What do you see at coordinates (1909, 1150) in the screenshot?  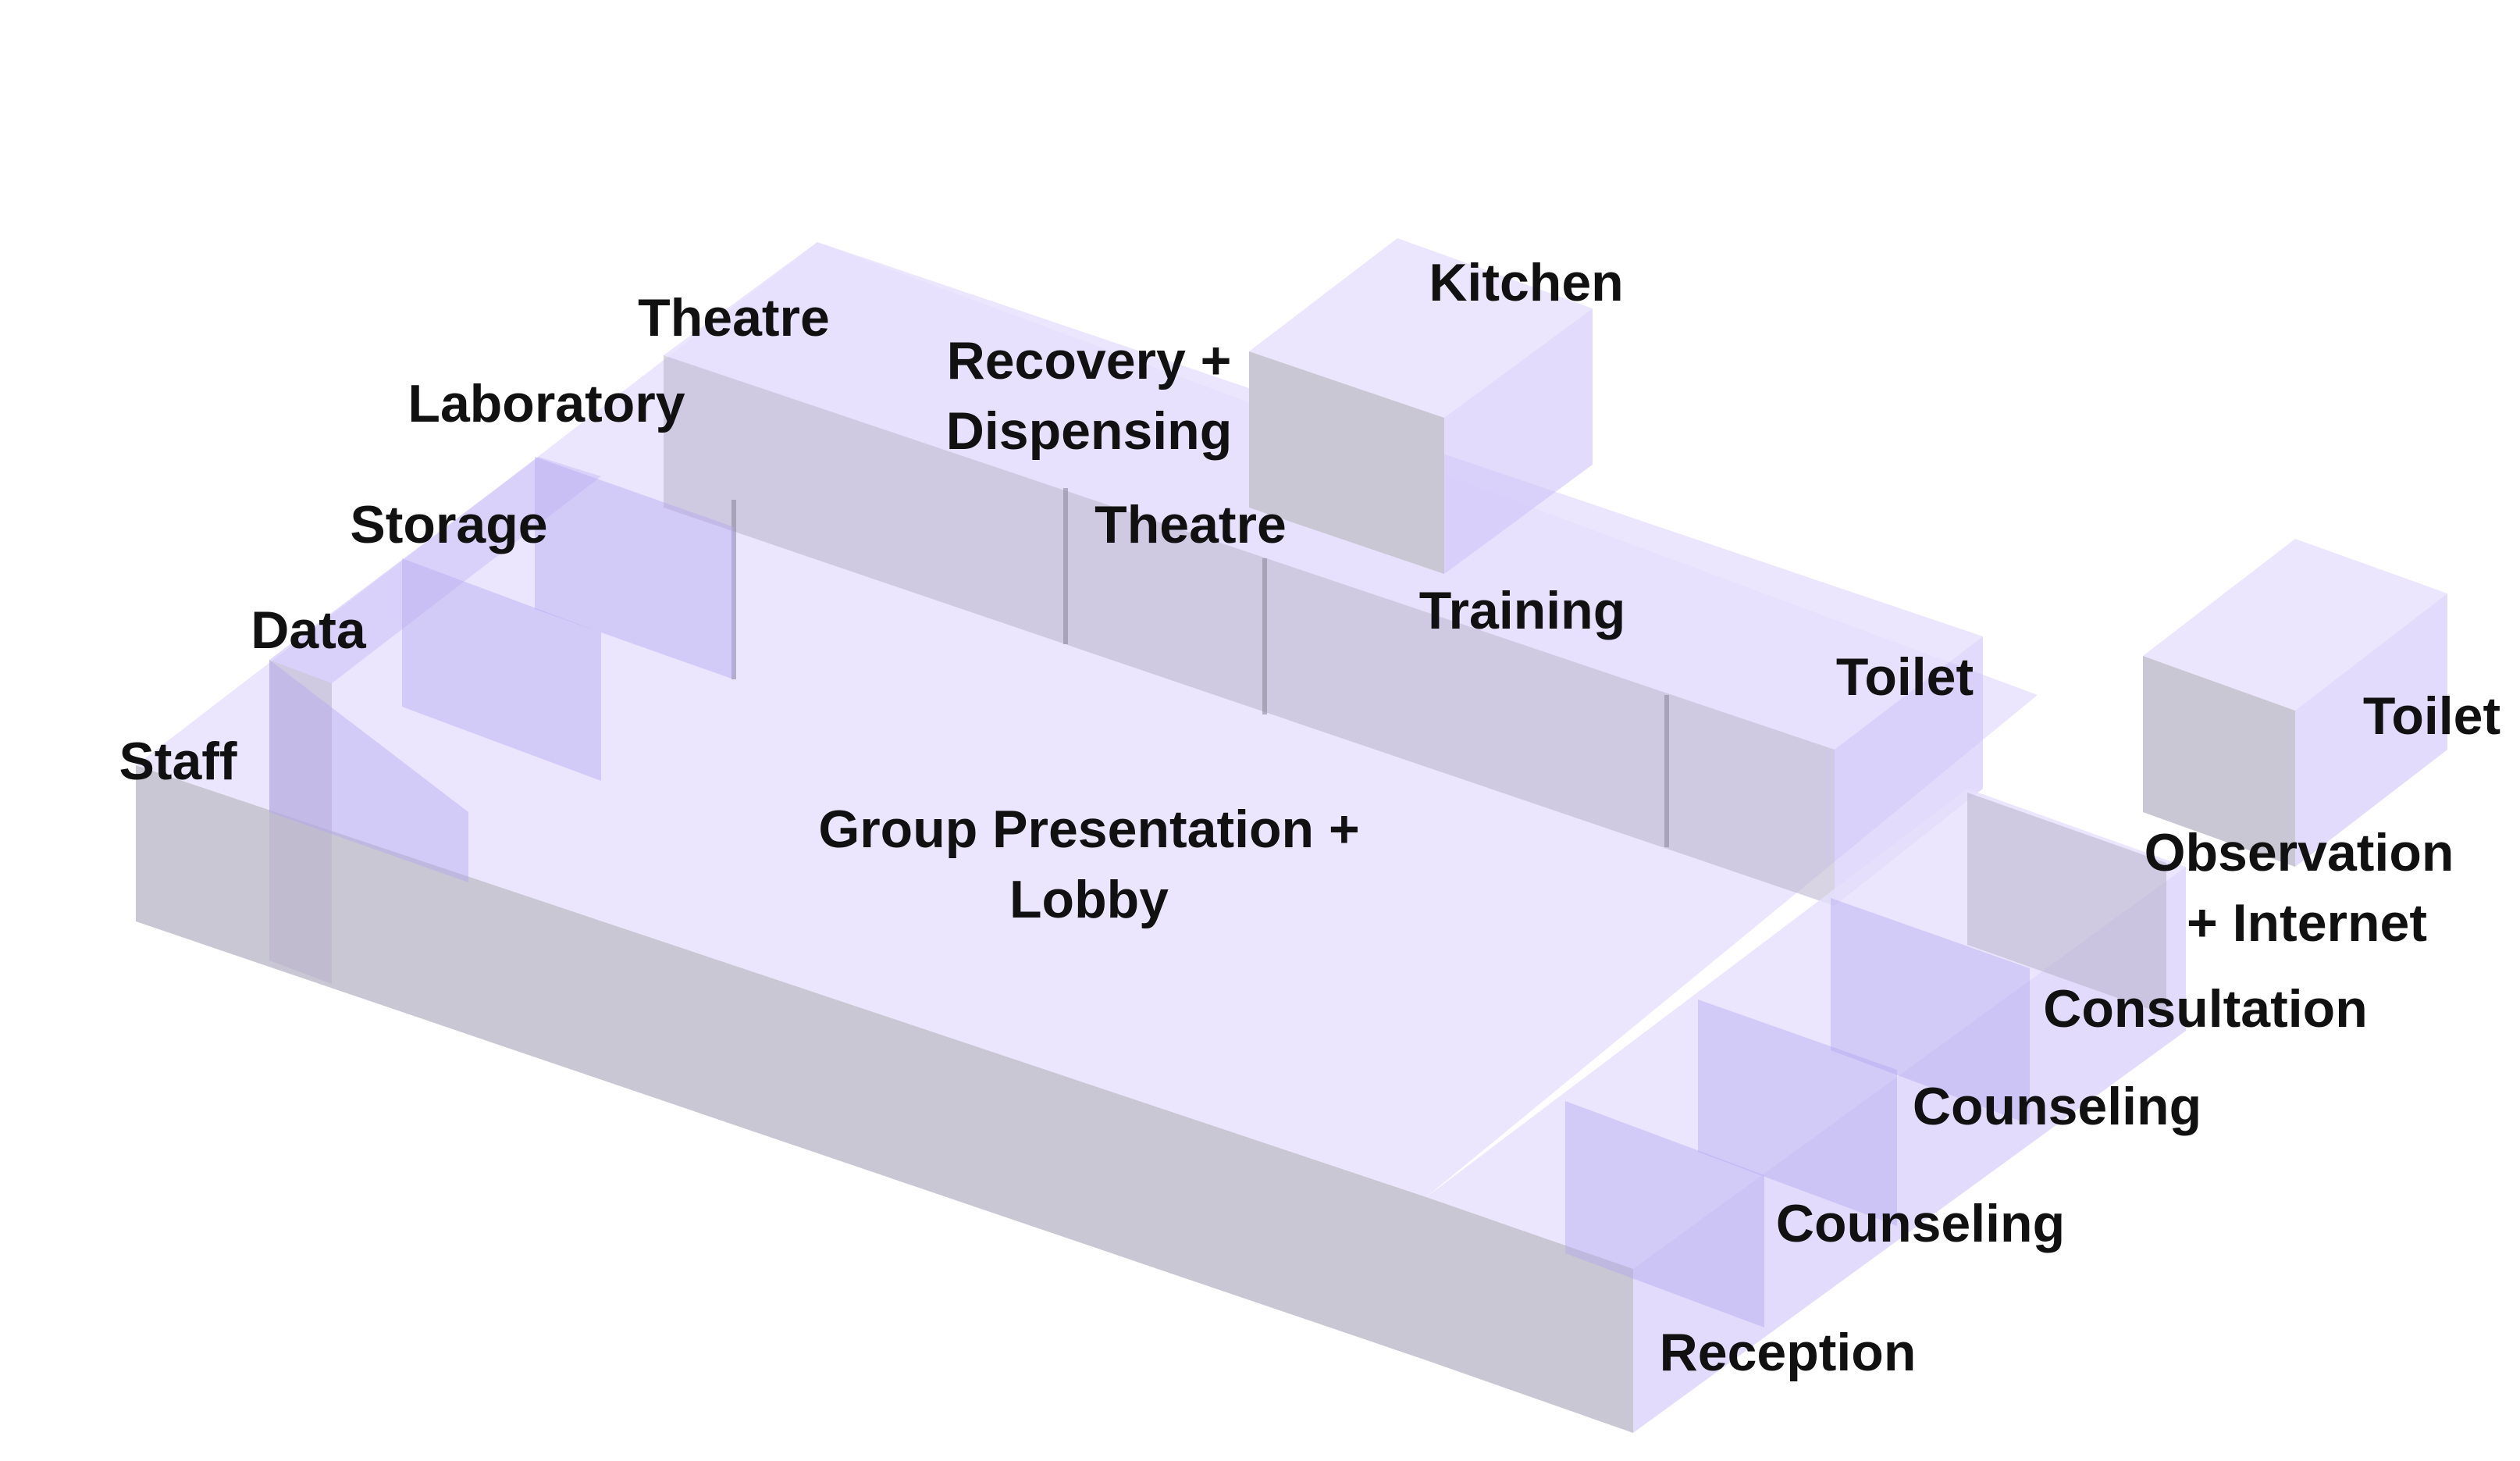 I see `right-wing-side` at bounding box center [1909, 1150].